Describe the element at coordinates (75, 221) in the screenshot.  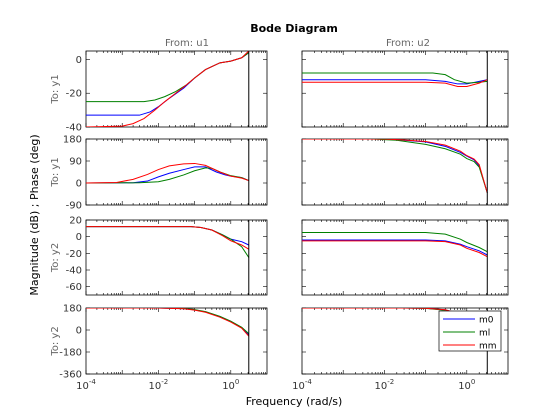
I see `y-tick-label: 20` at that location.